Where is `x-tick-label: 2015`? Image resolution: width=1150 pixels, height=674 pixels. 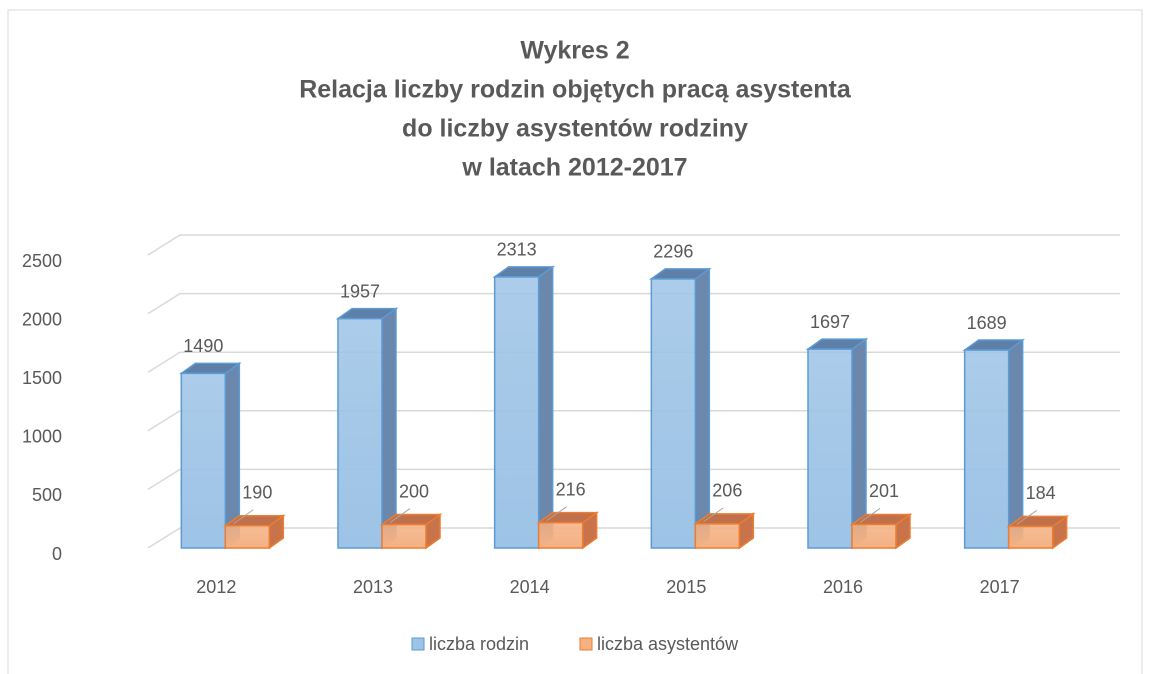 x-tick-label: 2015 is located at coordinates (686, 587).